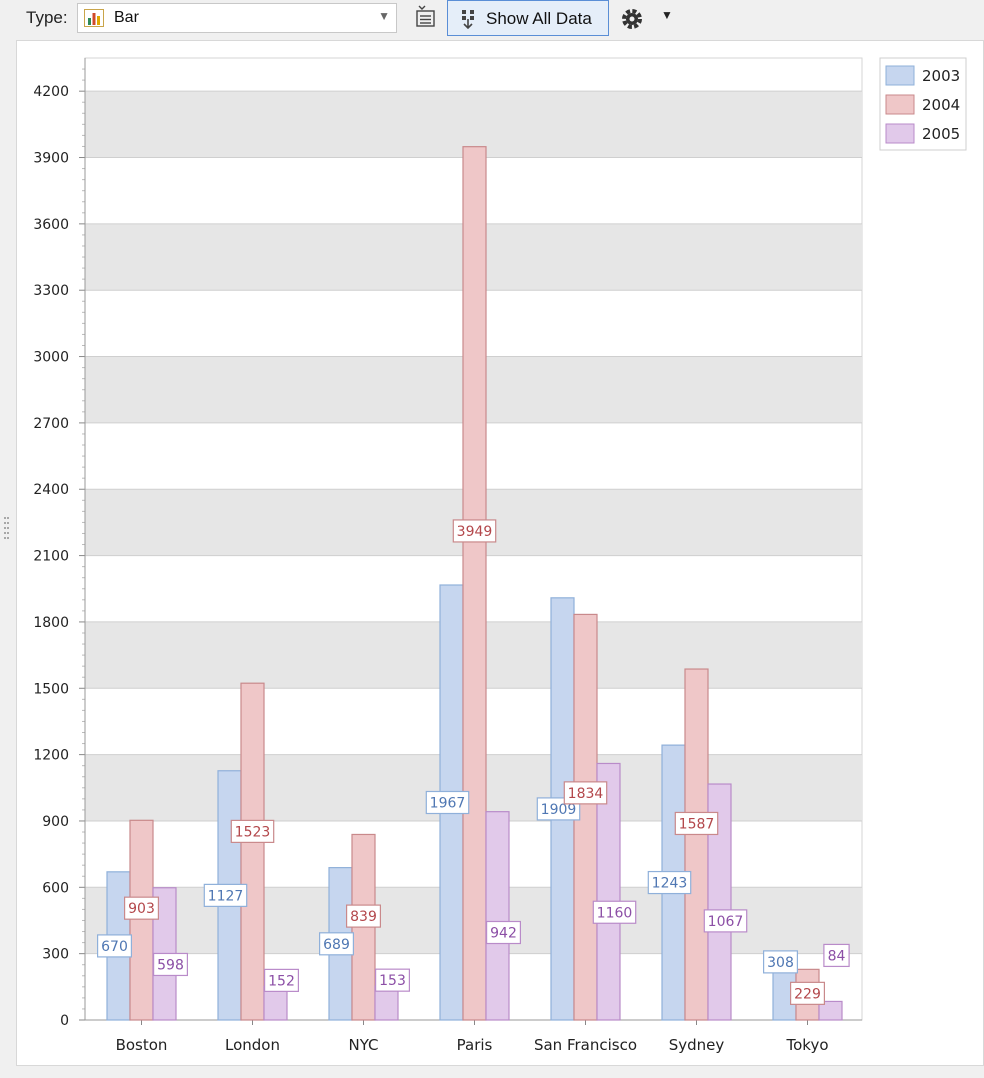 This screenshot has height=1078, width=984. I want to click on y-tick-label: 600, so click(55, 888).